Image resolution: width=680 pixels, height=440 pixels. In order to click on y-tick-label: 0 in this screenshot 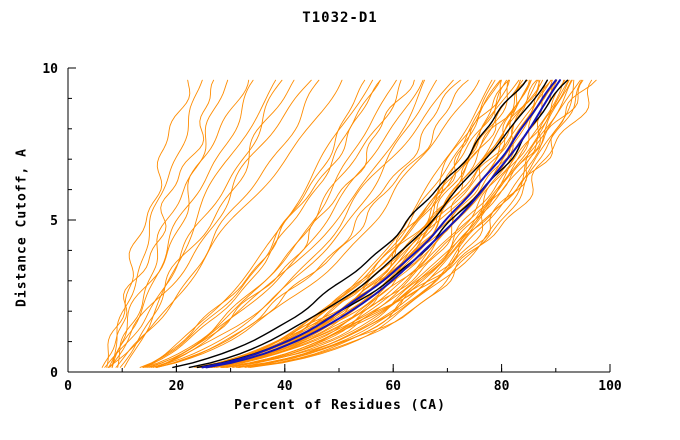, I will do `click(54, 373)`.